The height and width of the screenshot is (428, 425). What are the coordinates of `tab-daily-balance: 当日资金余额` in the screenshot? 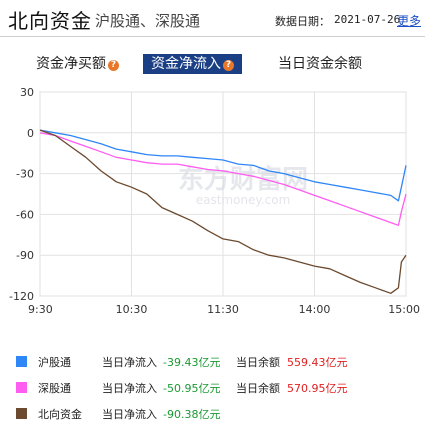 It's located at (320, 64).